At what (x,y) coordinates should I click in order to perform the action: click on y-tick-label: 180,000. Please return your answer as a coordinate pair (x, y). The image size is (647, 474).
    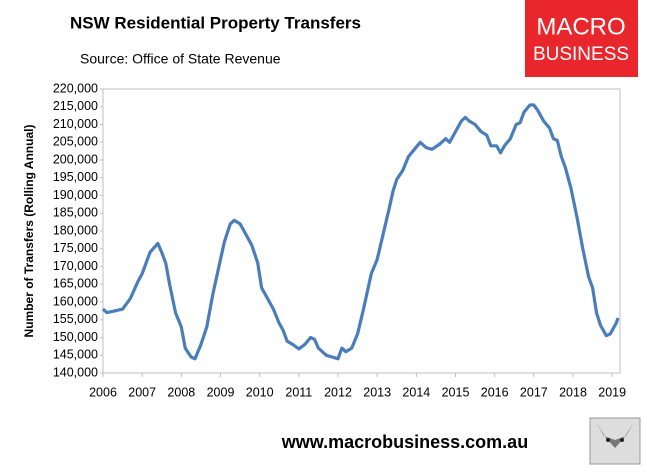
    Looking at the image, I should click on (75, 230).